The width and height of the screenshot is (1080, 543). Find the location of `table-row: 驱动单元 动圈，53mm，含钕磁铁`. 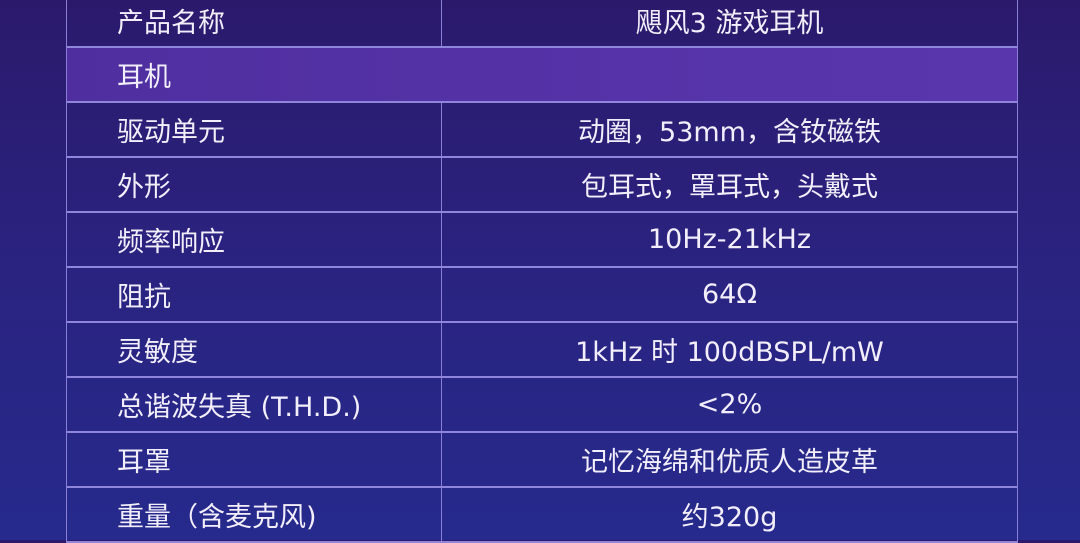

table-row: 驱动单元 动圈，53mm，含钕磁铁 is located at coordinates (542, 130).